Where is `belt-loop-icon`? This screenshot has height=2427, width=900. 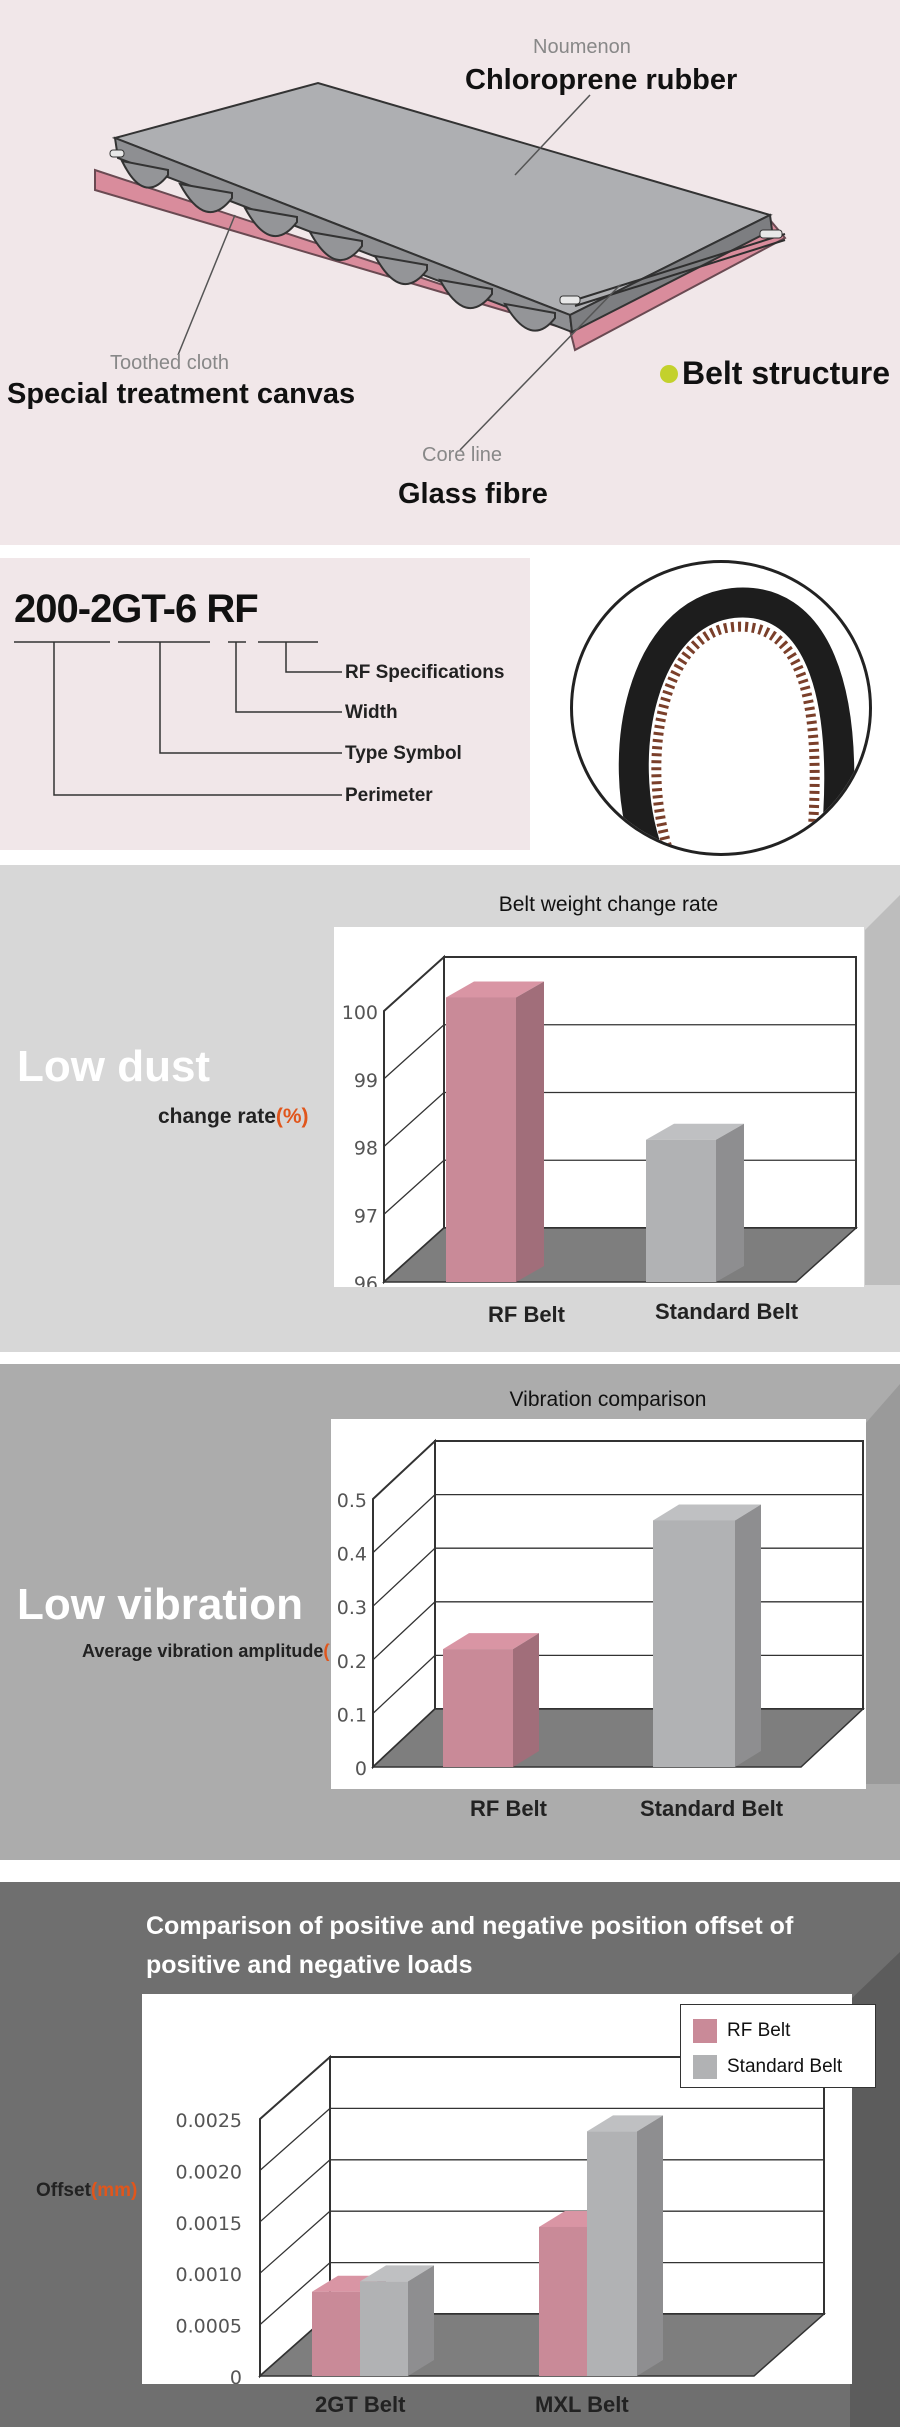 belt-loop-icon is located at coordinates (736, 720).